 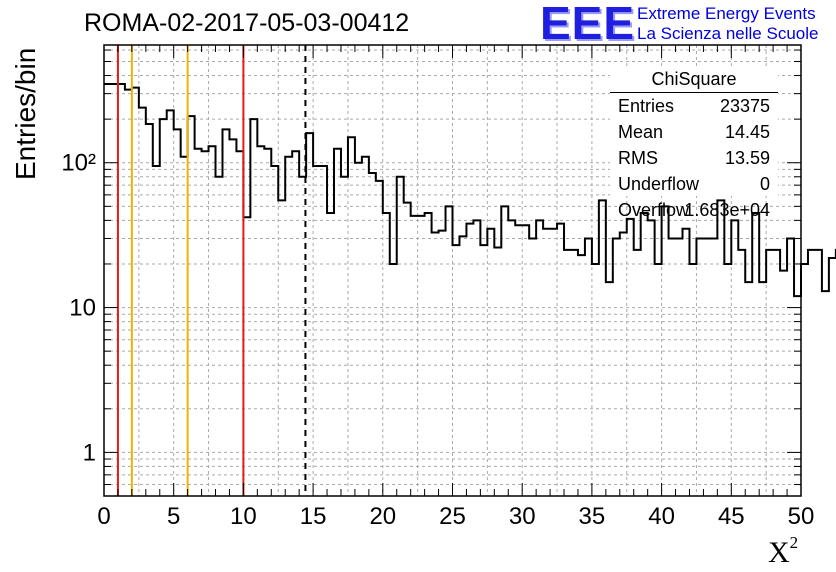 What do you see at coordinates (247, 23) in the screenshot?
I see `chart-title: ROMA-02-2017-05-03-00412` at bounding box center [247, 23].